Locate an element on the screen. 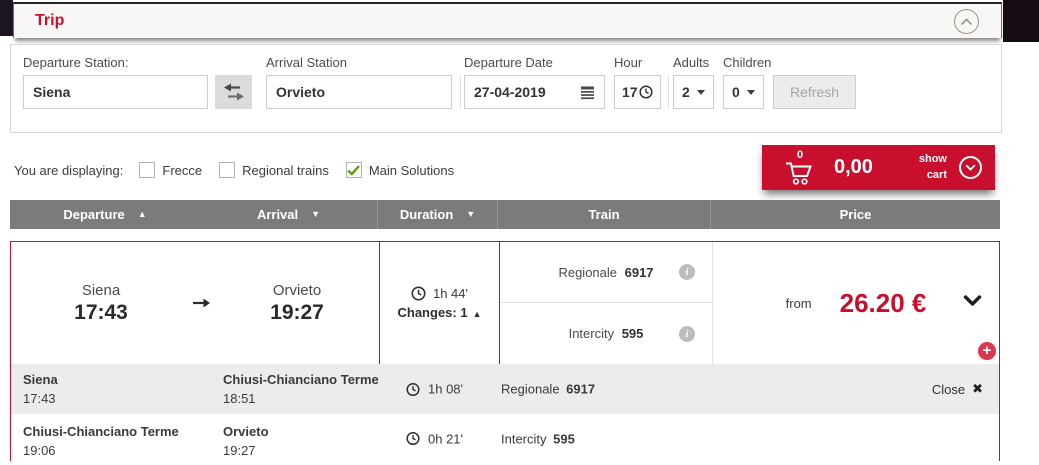 Image resolution: width=1039 pixels, height=465 pixels. changes-toggle: Changes: 1 is located at coordinates (440, 312).